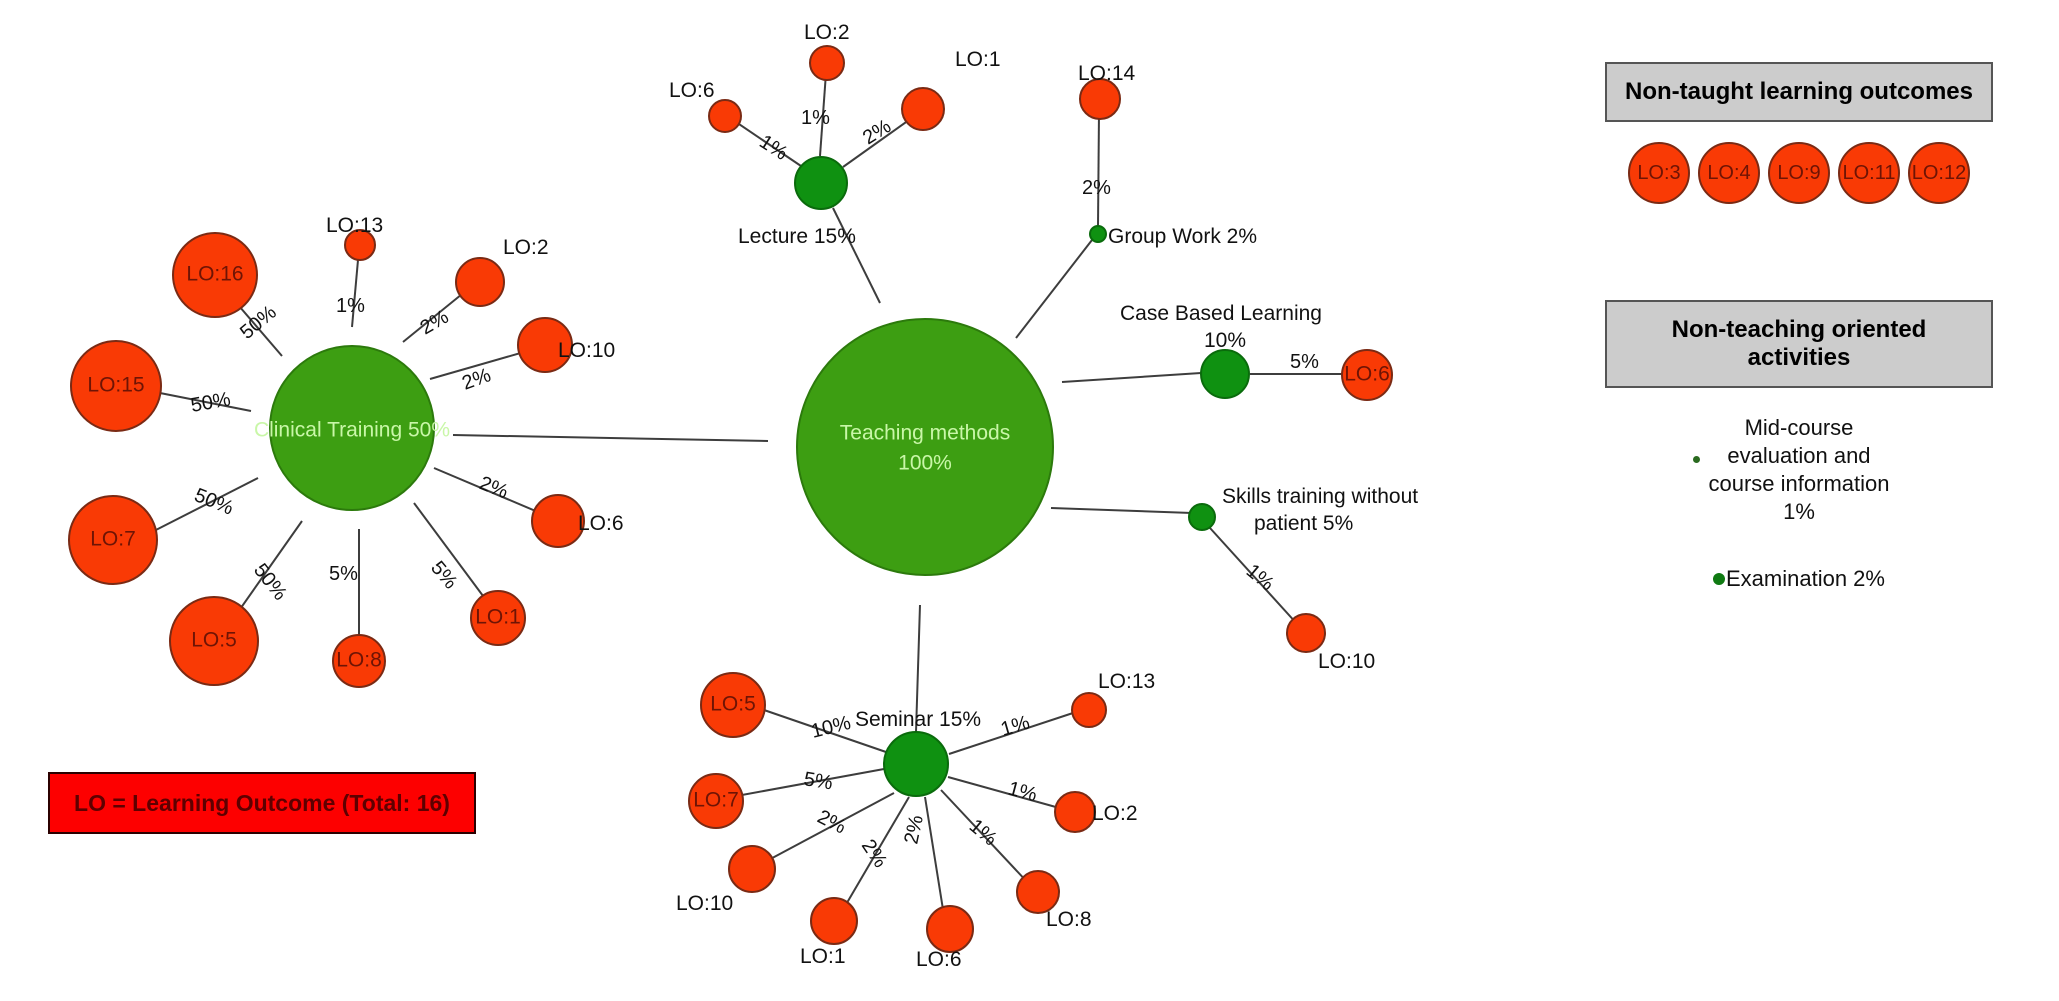 The height and width of the screenshot is (1001, 2059). I want to click on label-lo-2-lecture: LO:2, so click(827, 32).